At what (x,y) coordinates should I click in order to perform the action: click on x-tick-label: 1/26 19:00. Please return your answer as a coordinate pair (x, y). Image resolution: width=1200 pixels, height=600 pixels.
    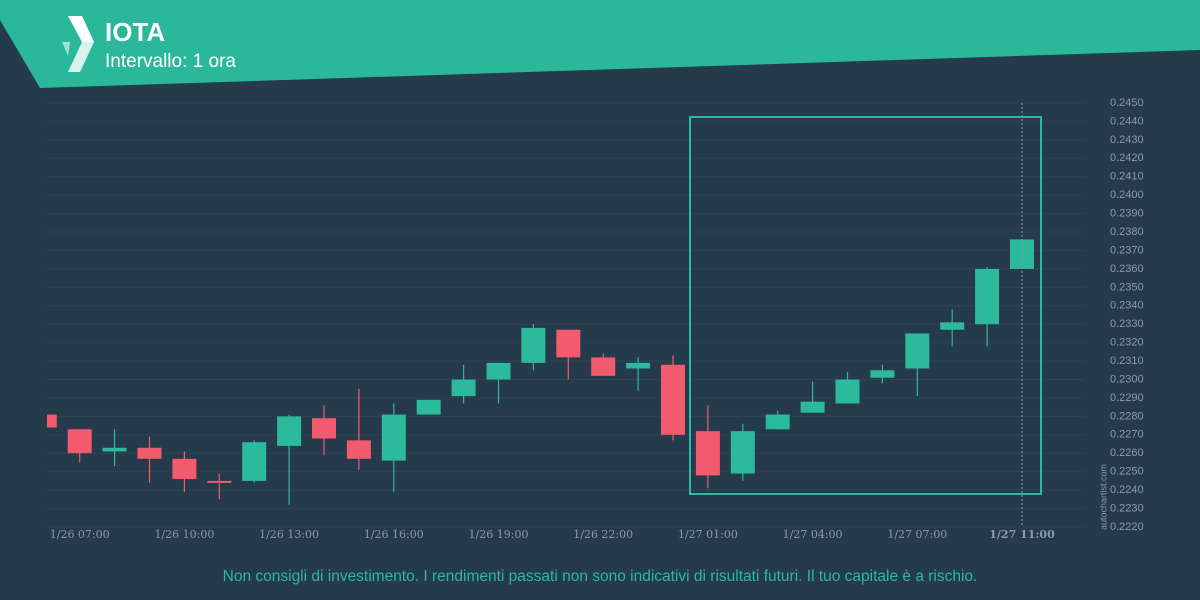
    Looking at the image, I should click on (499, 534).